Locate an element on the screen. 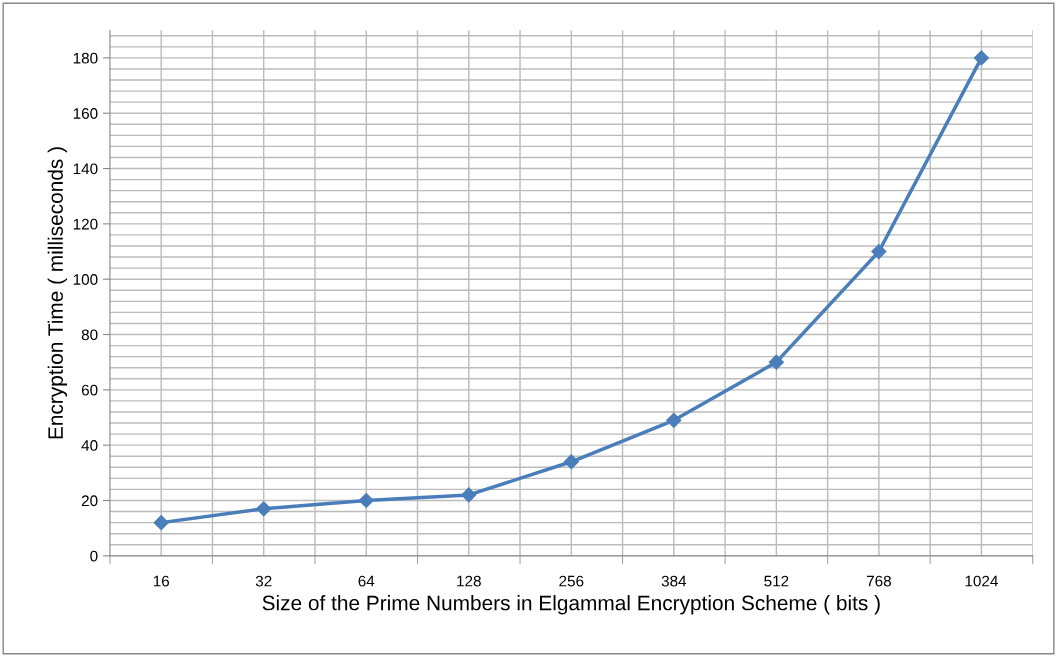 This screenshot has width=1057, height=657. y-tick-label: 140 is located at coordinates (85, 169).